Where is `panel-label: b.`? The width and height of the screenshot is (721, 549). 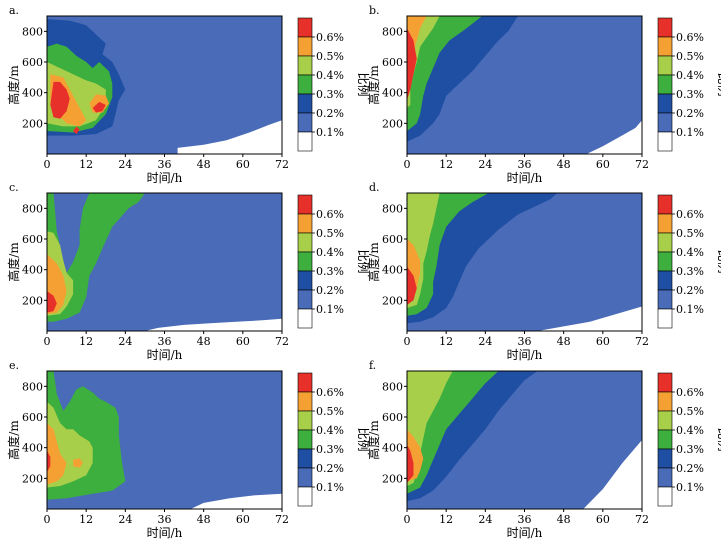
panel-label: b. is located at coordinates (374, 10).